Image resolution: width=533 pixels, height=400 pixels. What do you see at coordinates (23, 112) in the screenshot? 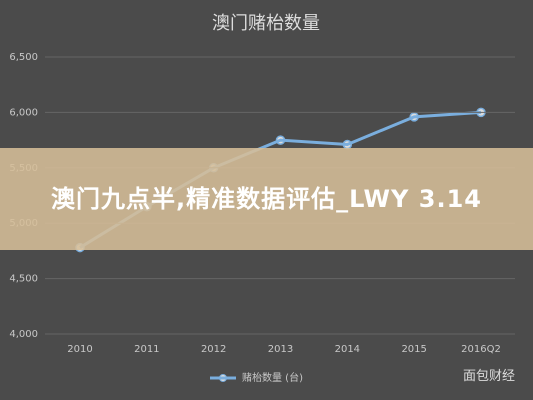
I see `y-tick-label: 6,000` at bounding box center [23, 112].